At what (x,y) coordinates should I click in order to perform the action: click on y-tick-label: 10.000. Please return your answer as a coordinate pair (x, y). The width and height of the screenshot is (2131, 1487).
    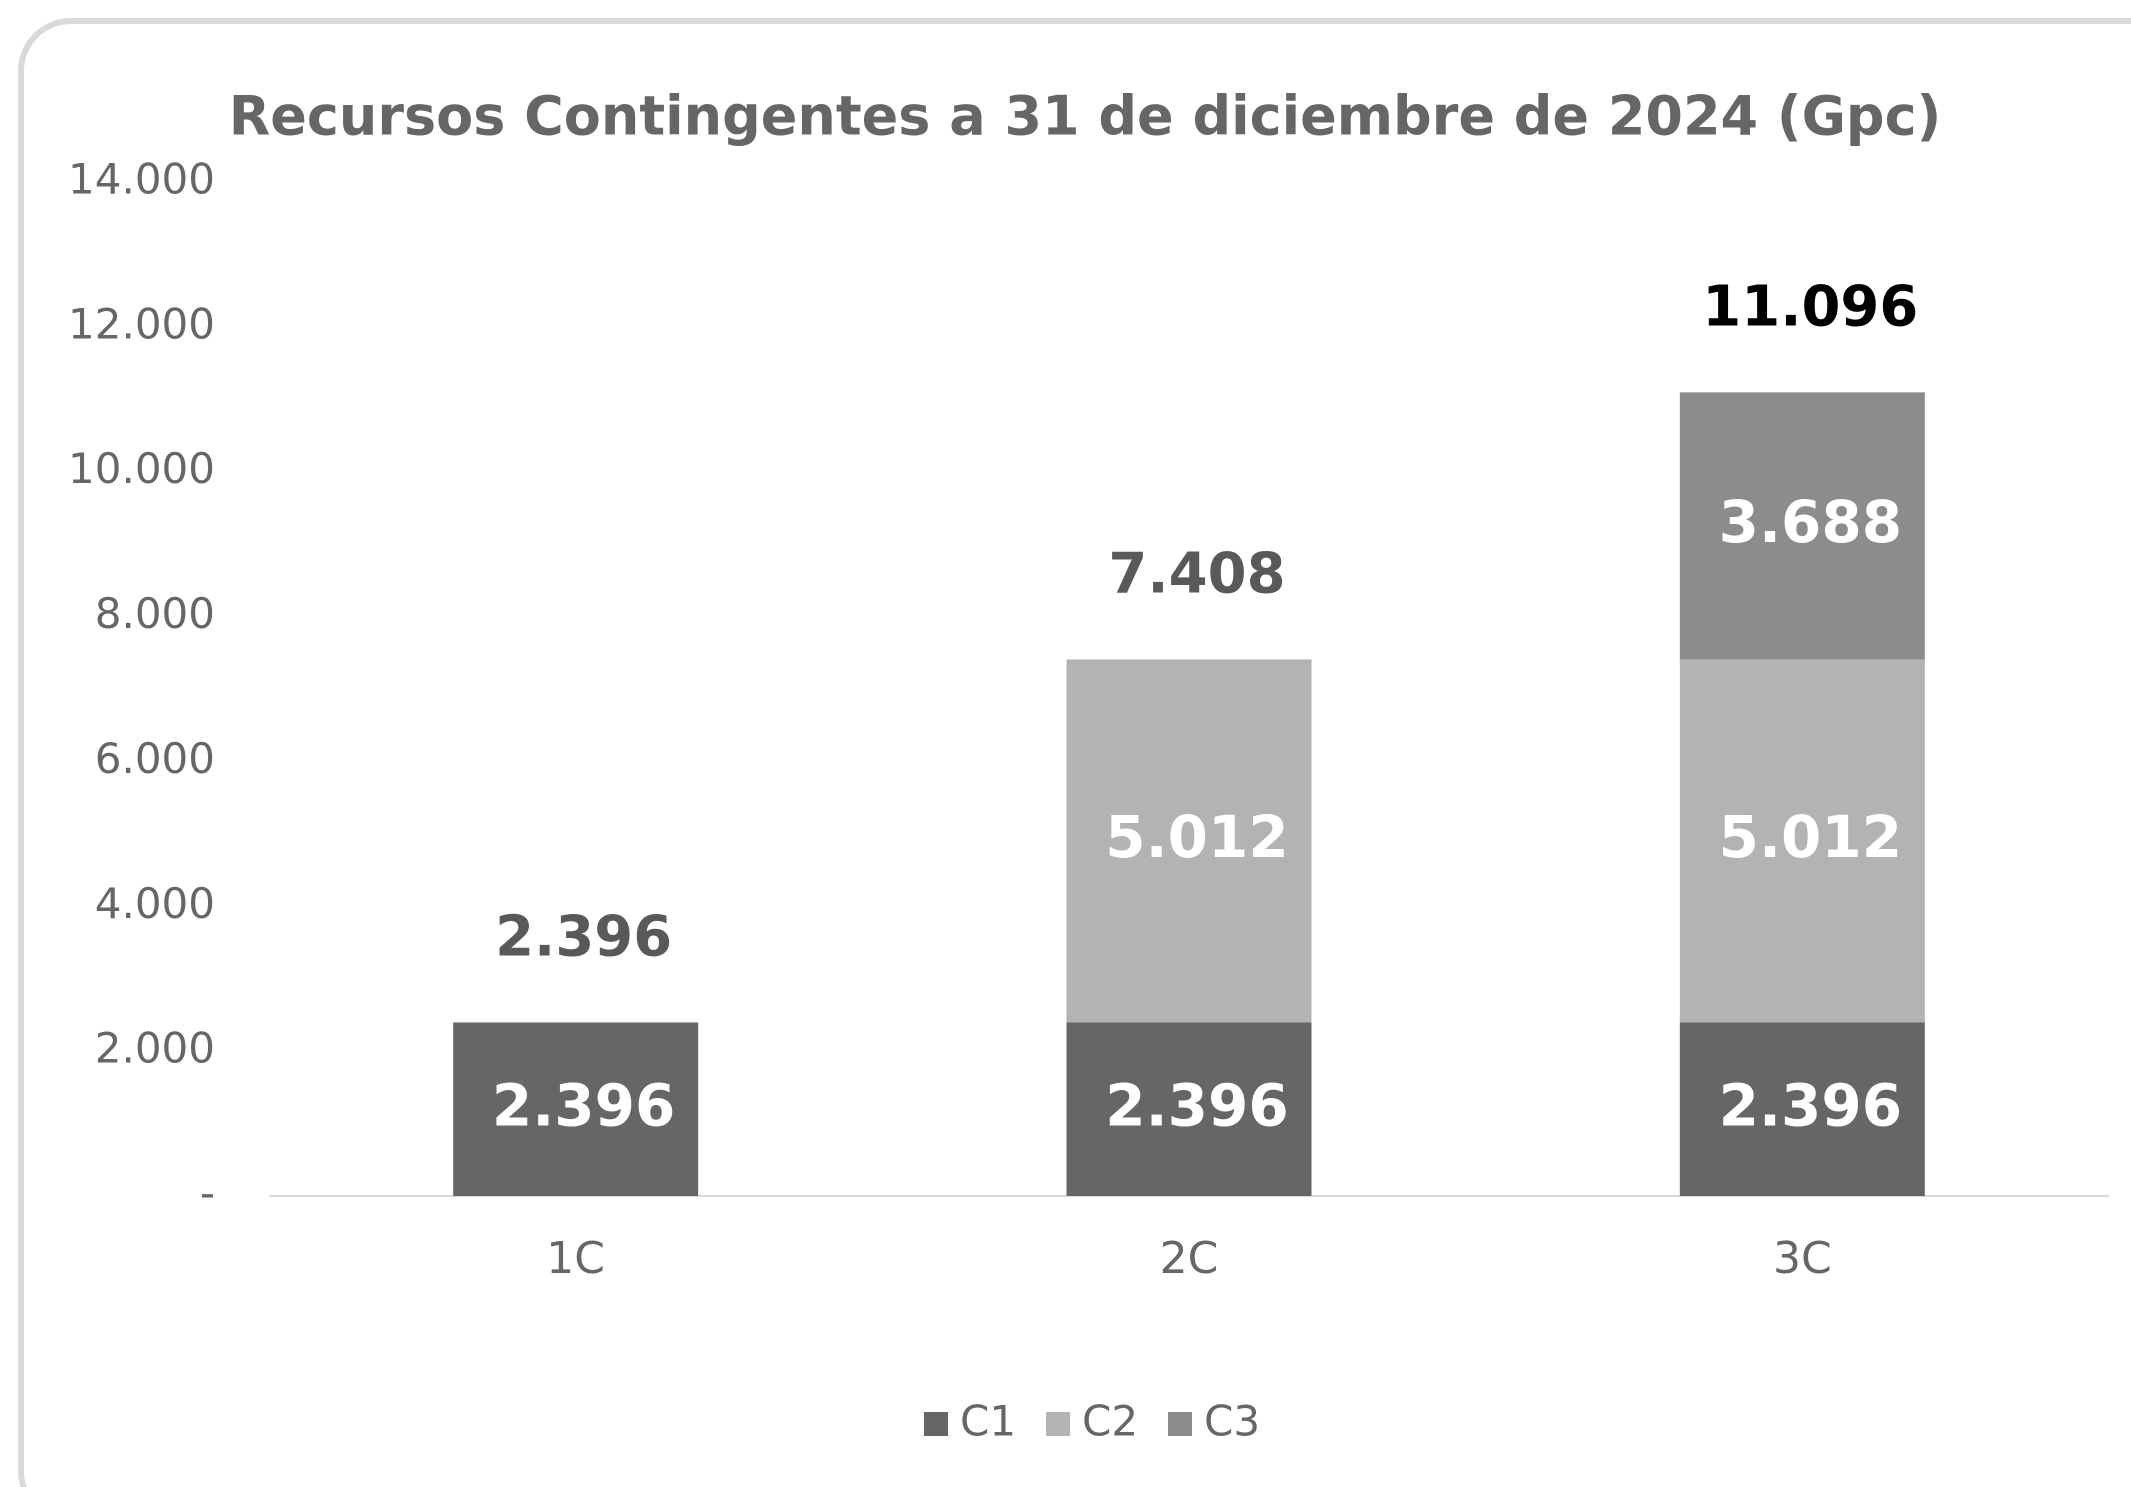
    Looking at the image, I should click on (141, 468).